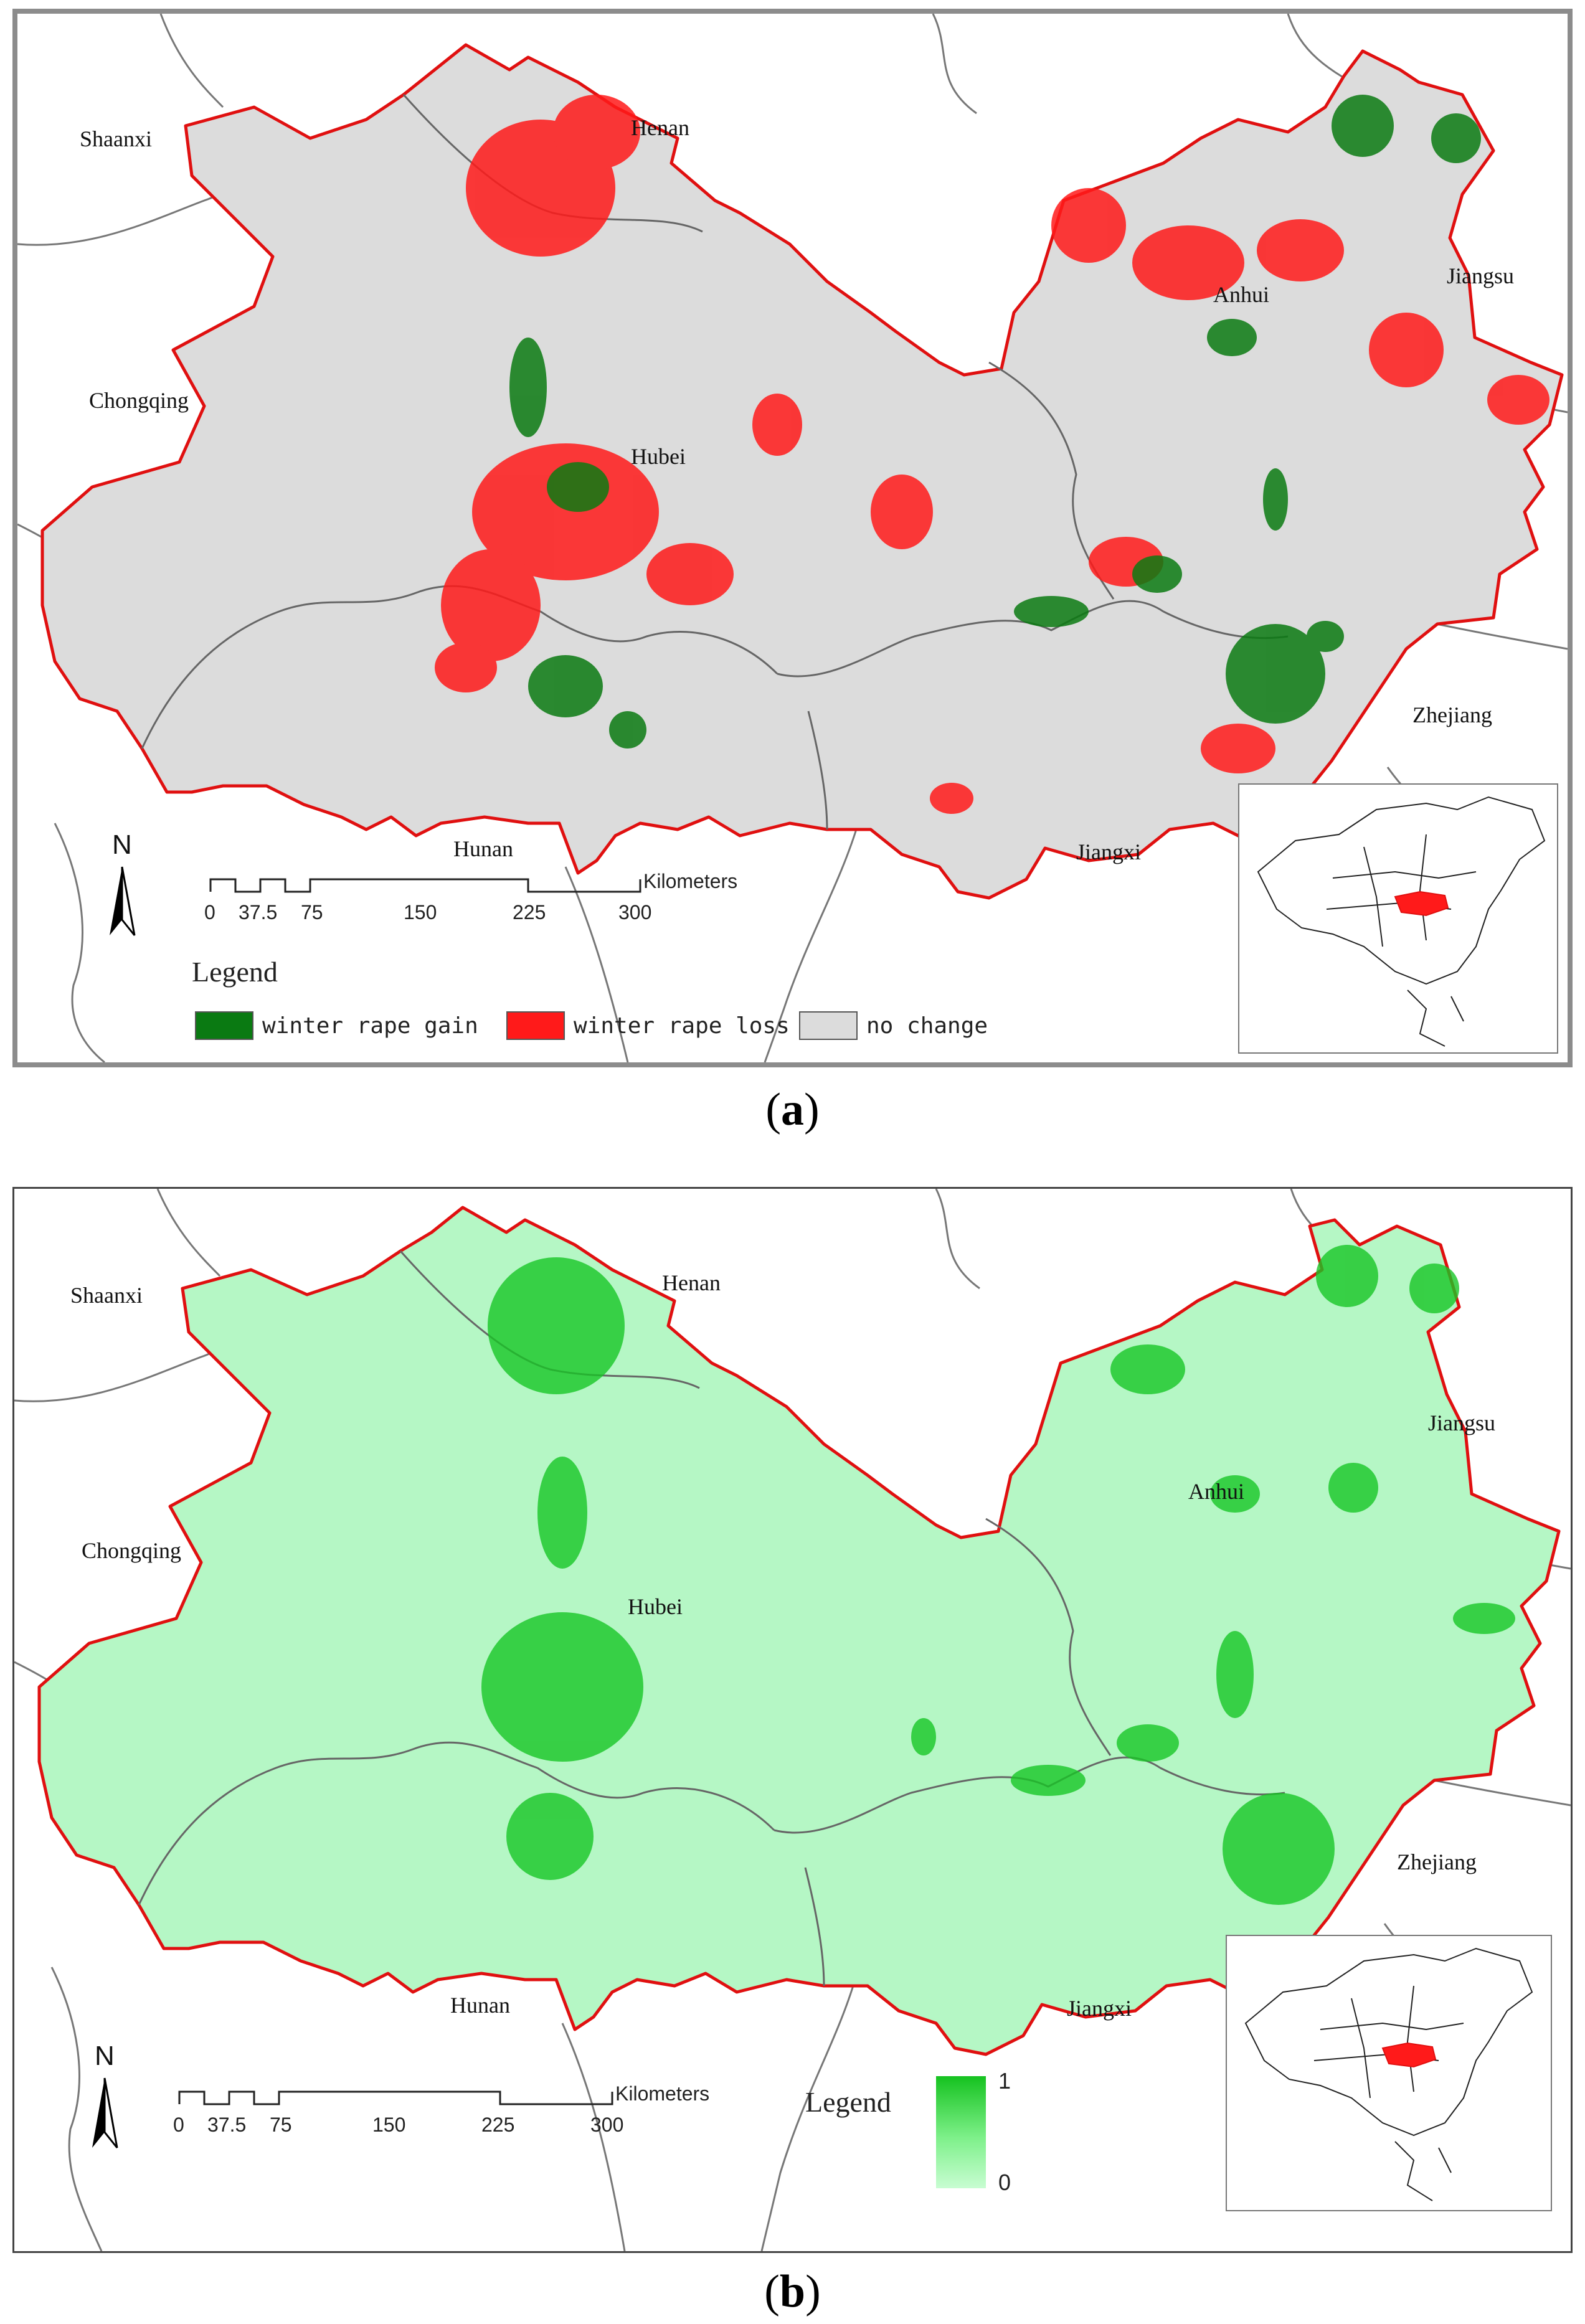 Image resolution: width=1585 pixels, height=2324 pixels. I want to click on legend-color-ramp, so click(961, 2132).